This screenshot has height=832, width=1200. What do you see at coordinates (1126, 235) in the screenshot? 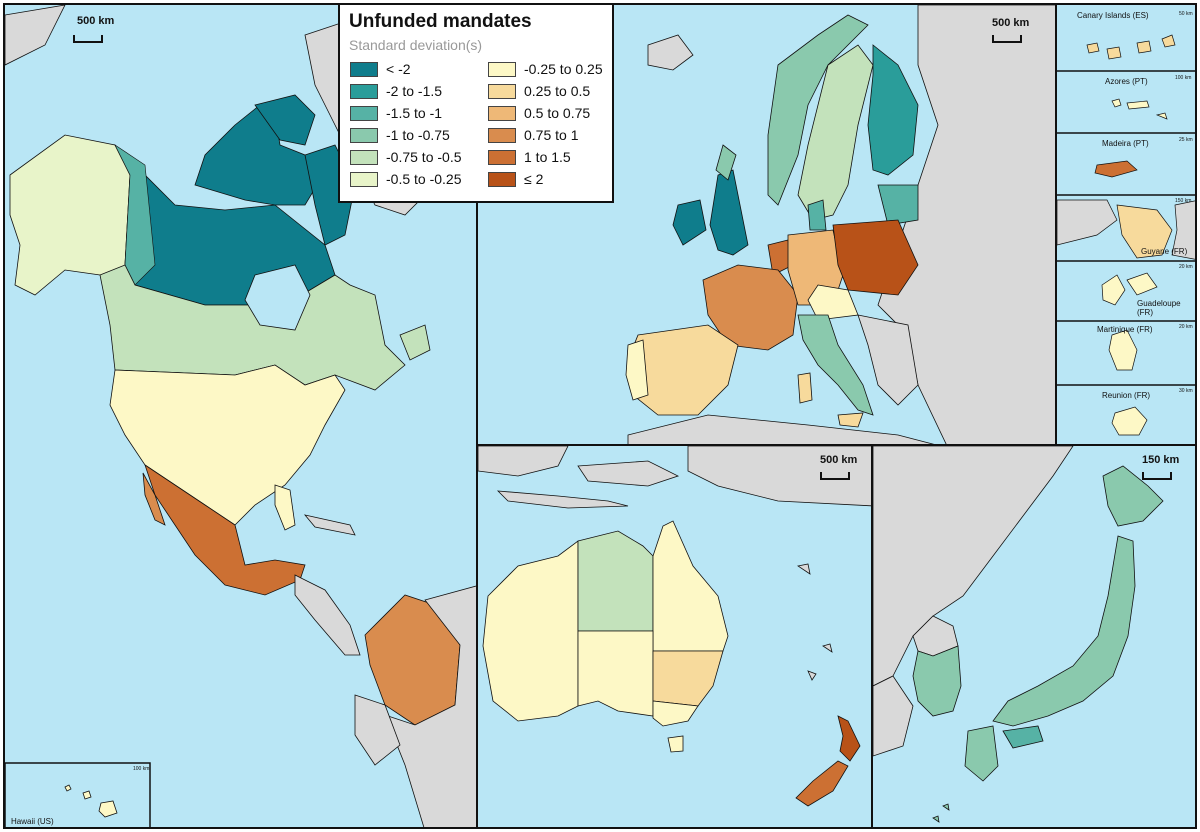
I see `insets-map` at bounding box center [1126, 235].